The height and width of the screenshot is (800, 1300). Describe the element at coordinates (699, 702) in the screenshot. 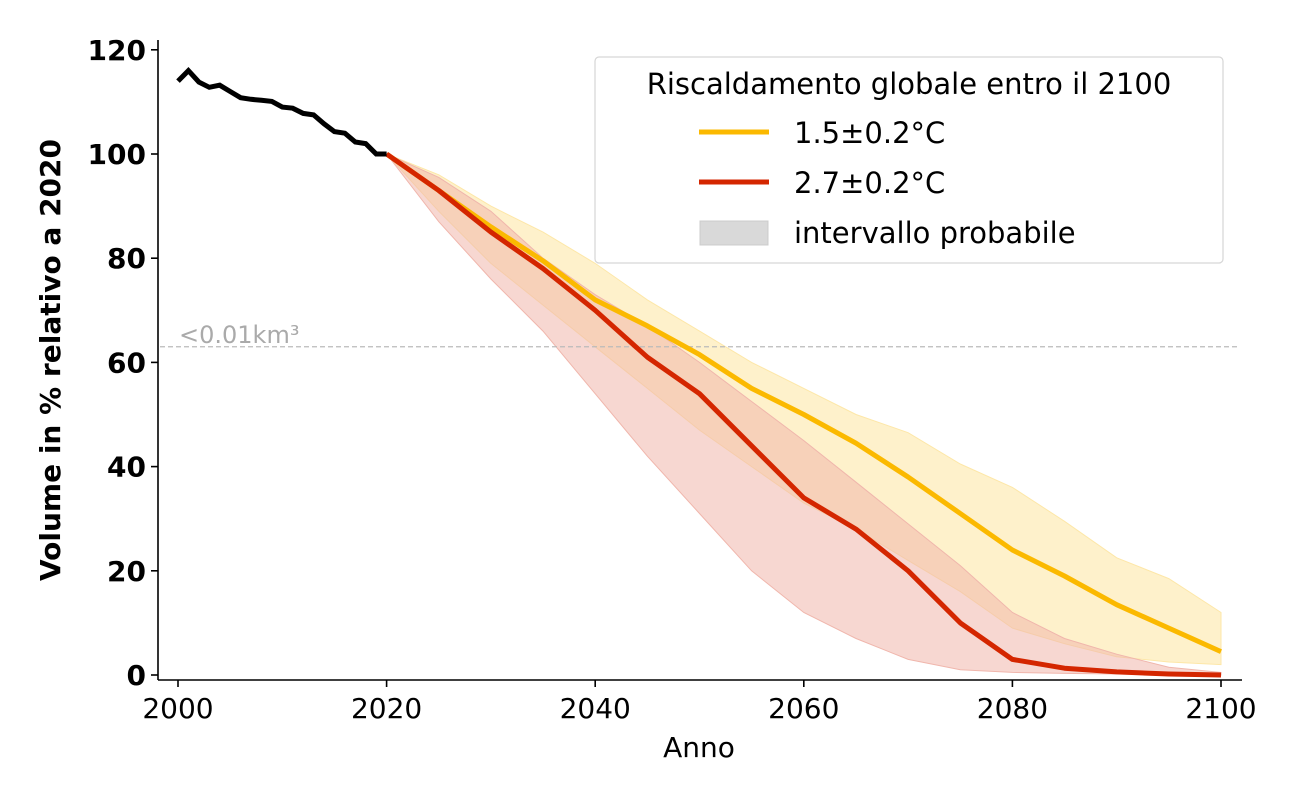

I see `x-ticks: 2000 2020 2040 2060 2080 2100` at that location.